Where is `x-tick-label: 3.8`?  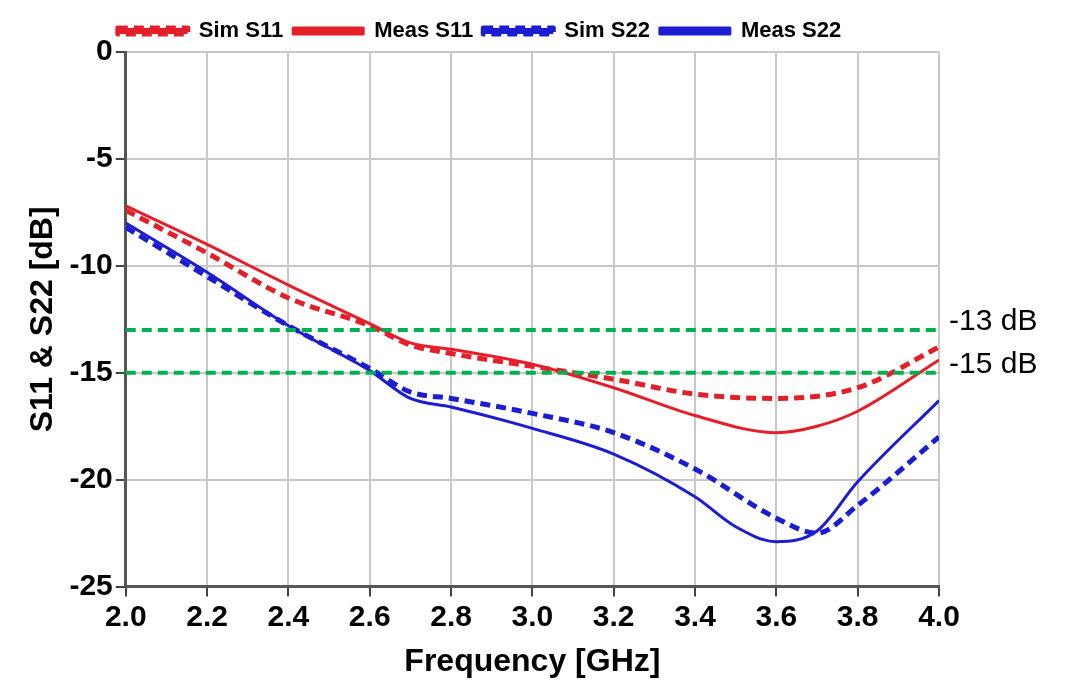
x-tick-label: 3.8 is located at coordinates (857, 615).